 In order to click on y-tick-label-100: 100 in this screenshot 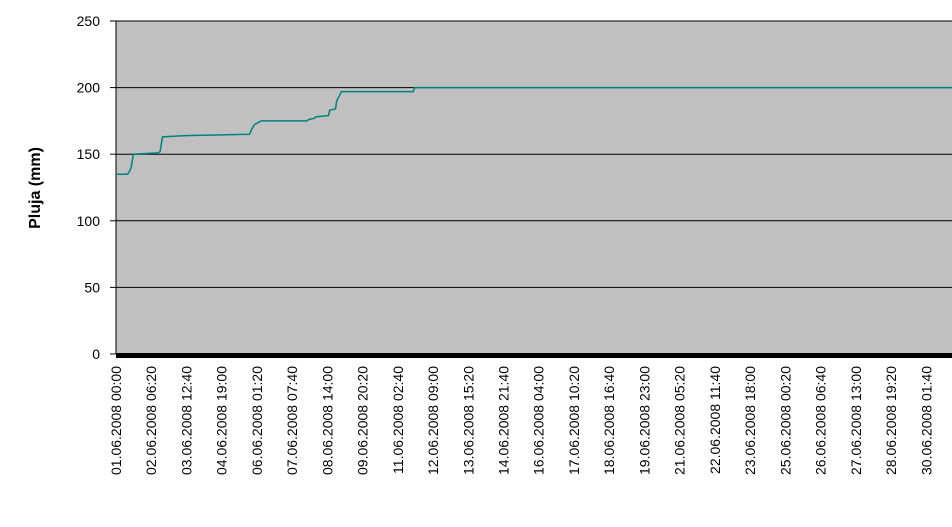, I will do `click(89, 221)`.